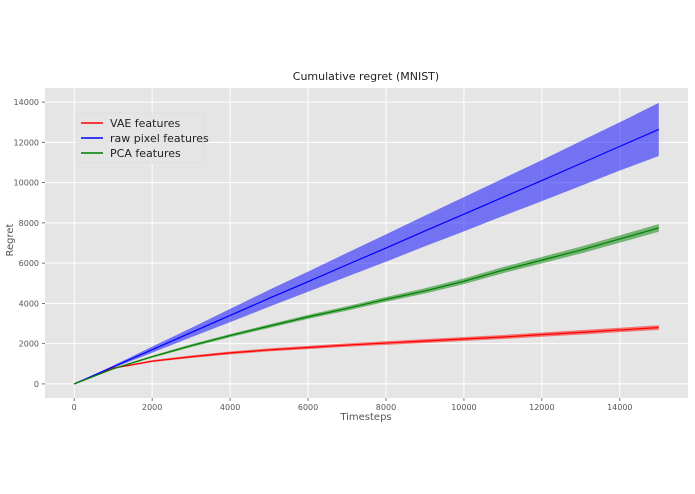 The height and width of the screenshot is (494, 695). I want to click on legend-label: VAE features, so click(145, 123).